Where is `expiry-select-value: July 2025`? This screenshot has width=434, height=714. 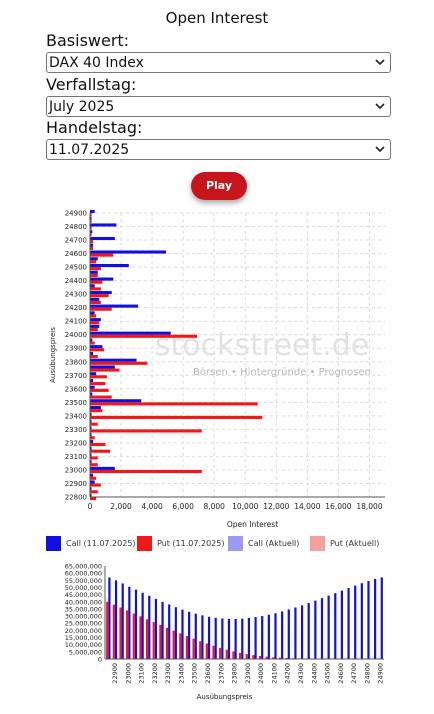
expiry-select-value: July 2025 is located at coordinates (82, 107).